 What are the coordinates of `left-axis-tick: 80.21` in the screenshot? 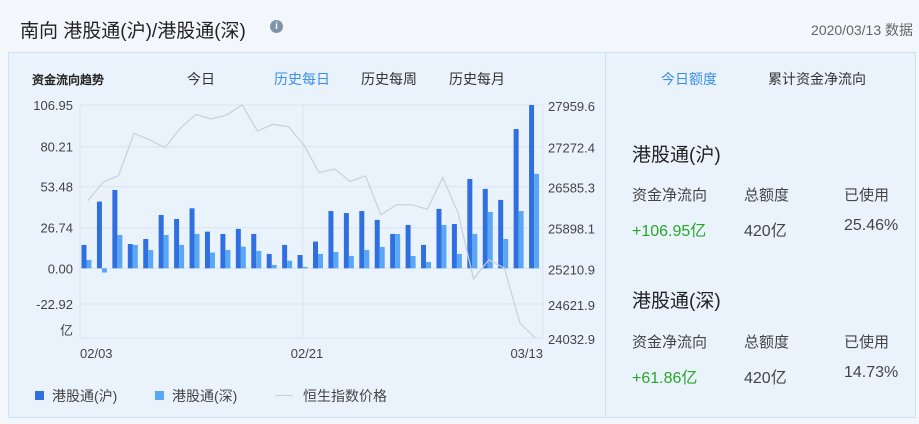 It's located at (56, 147).